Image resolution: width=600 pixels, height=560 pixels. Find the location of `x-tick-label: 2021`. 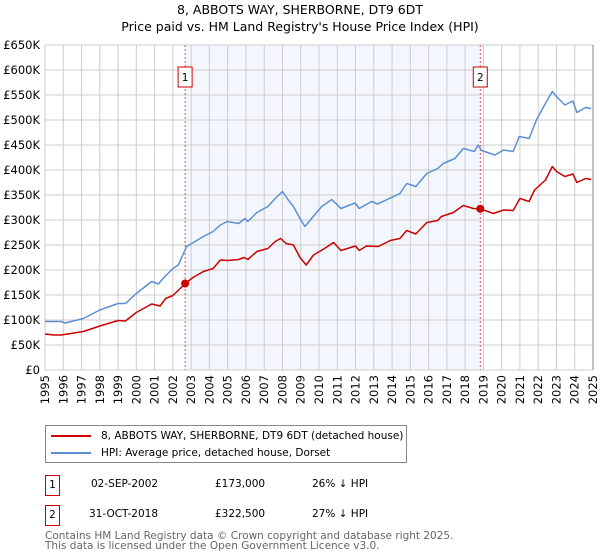

x-tick-label: 2021 is located at coordinates (520, 389).